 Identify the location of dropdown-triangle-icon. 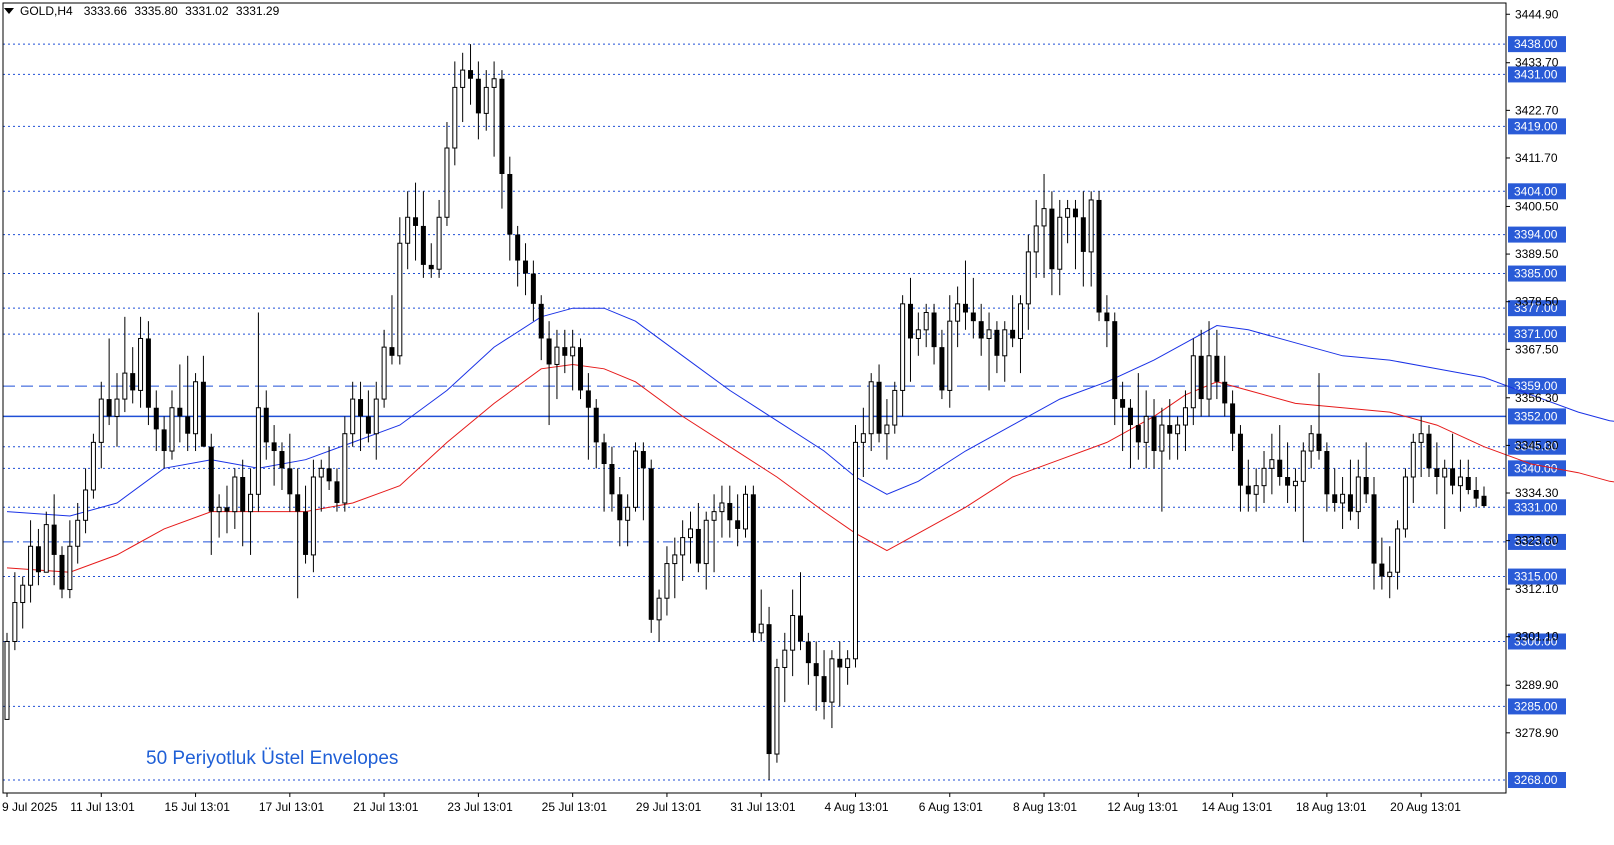
(9, 11).